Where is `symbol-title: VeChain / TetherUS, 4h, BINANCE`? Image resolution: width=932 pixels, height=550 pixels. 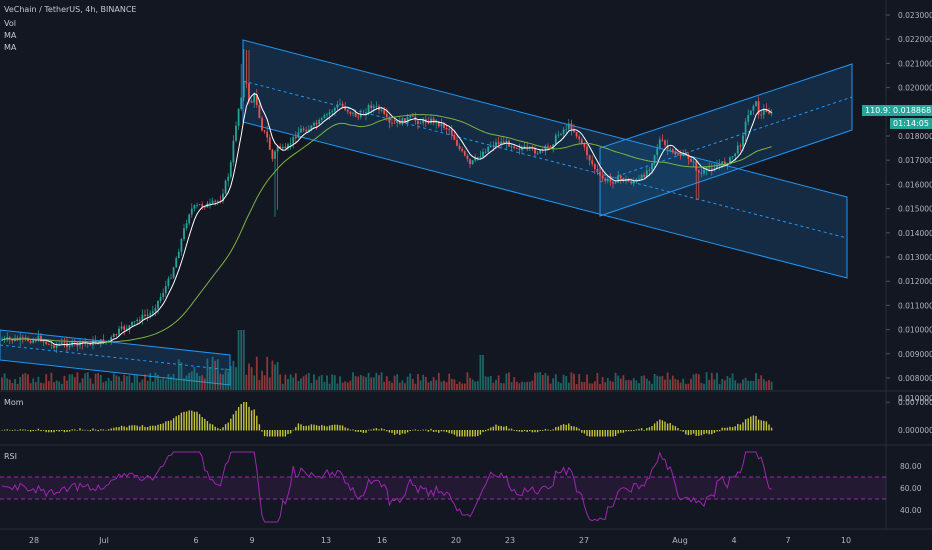
symbol-title: VeChain / TetherUS, 4h, BINANCE is located at coordinates (70, 9).